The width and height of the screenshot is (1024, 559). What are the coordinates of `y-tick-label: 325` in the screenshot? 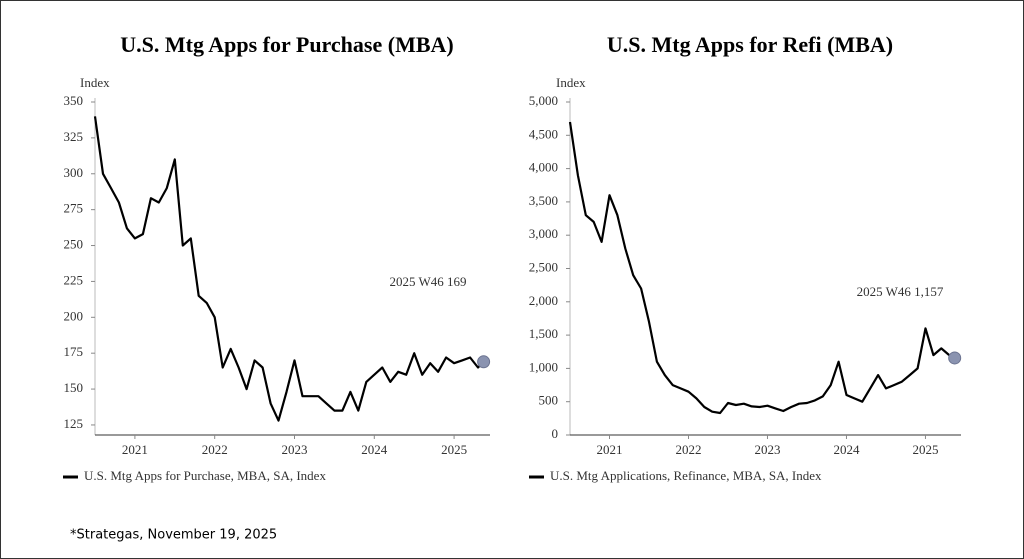 It's located at (74, 136).